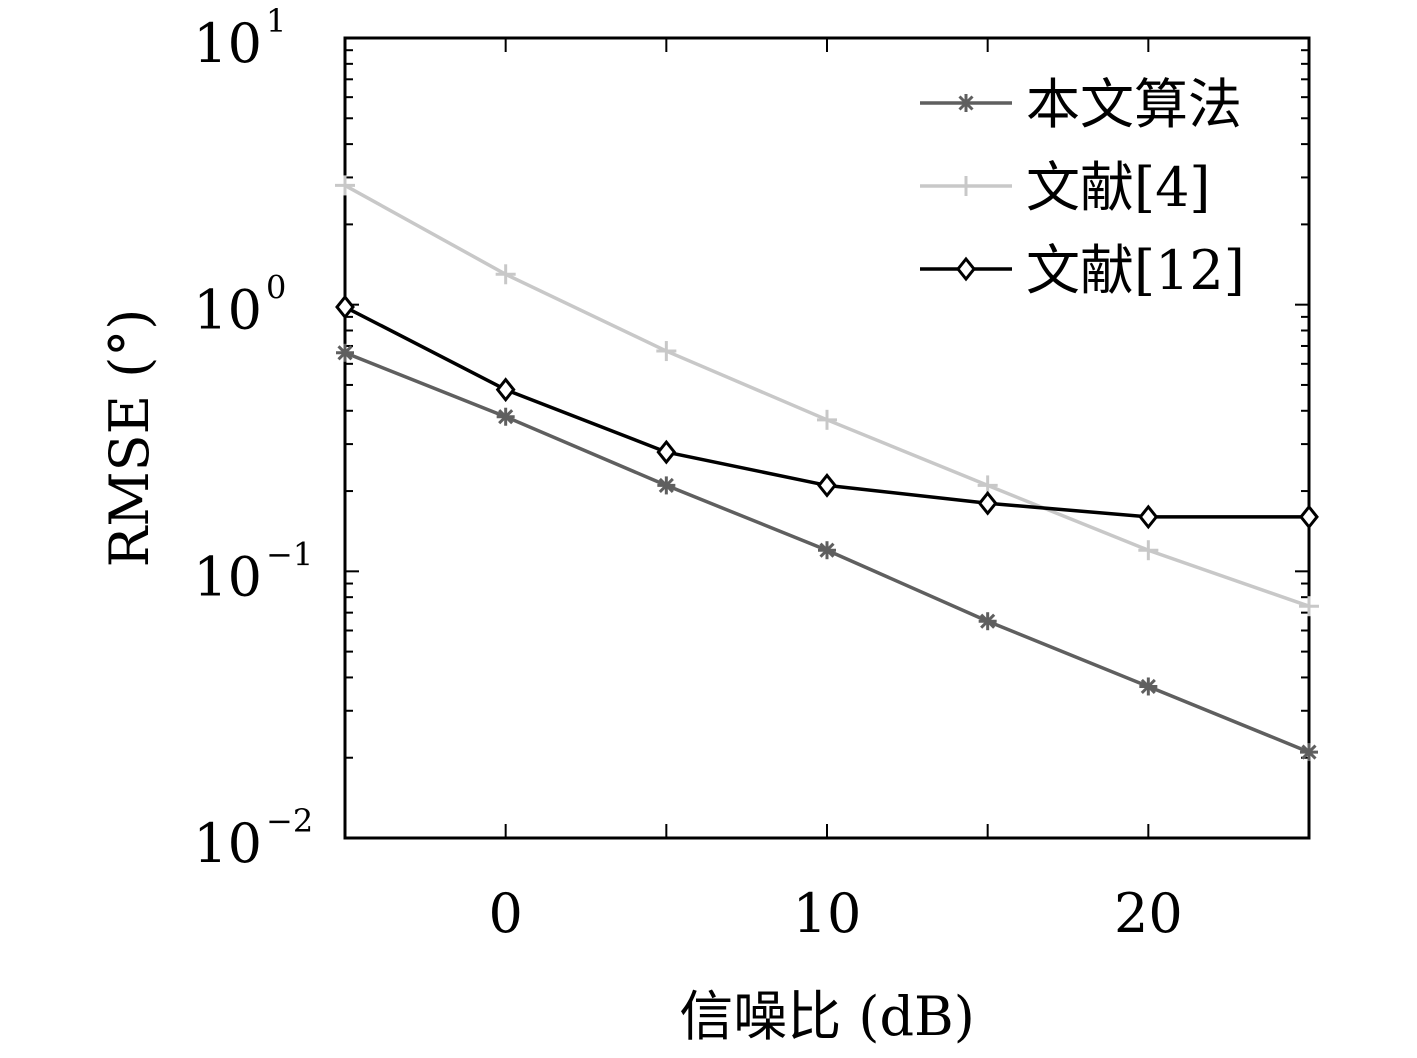 Image resolution: width=1417 pixels, height=1058 pixels. I want to click on legend-label: 本文算法, so click(1134, 104).